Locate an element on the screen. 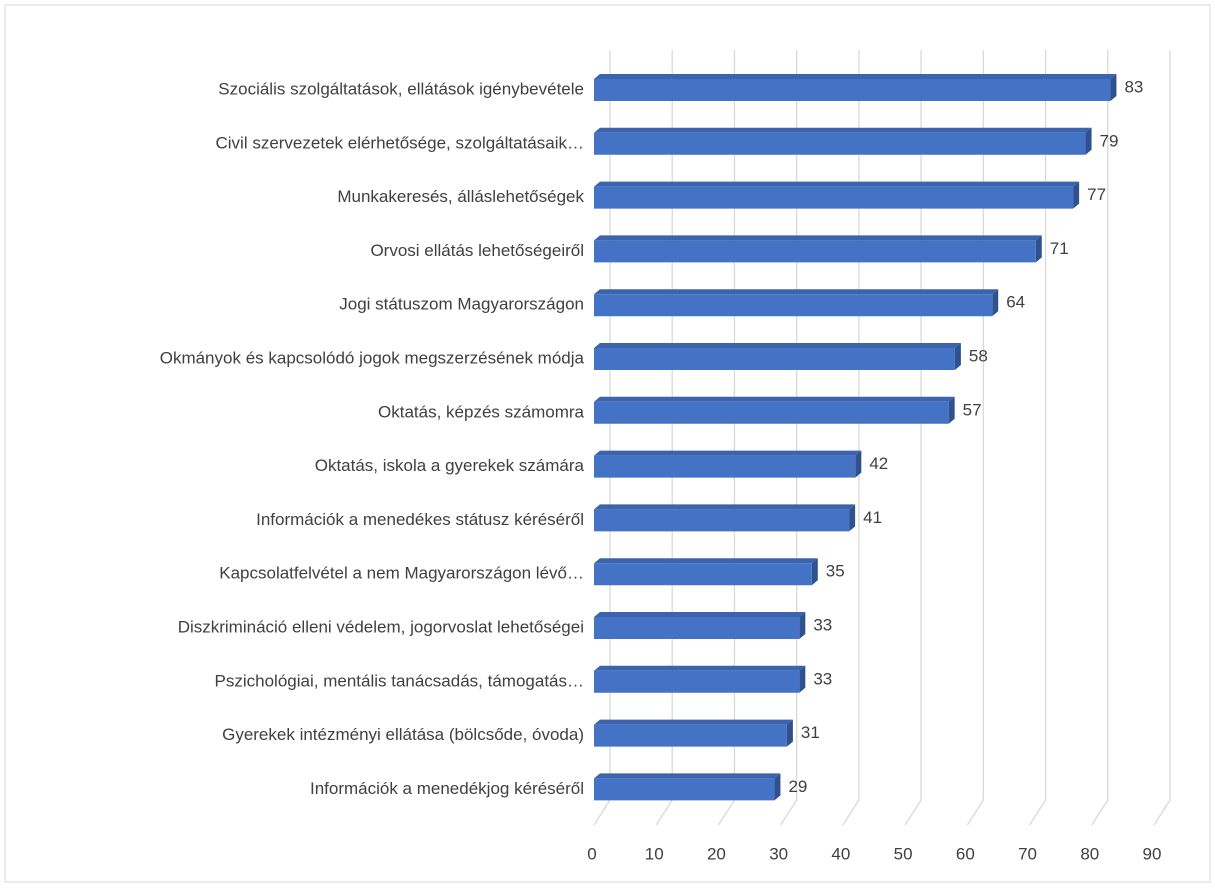 The image size is (1215, 892). x-tick-label: 50 is located at coordinates (903, 853).